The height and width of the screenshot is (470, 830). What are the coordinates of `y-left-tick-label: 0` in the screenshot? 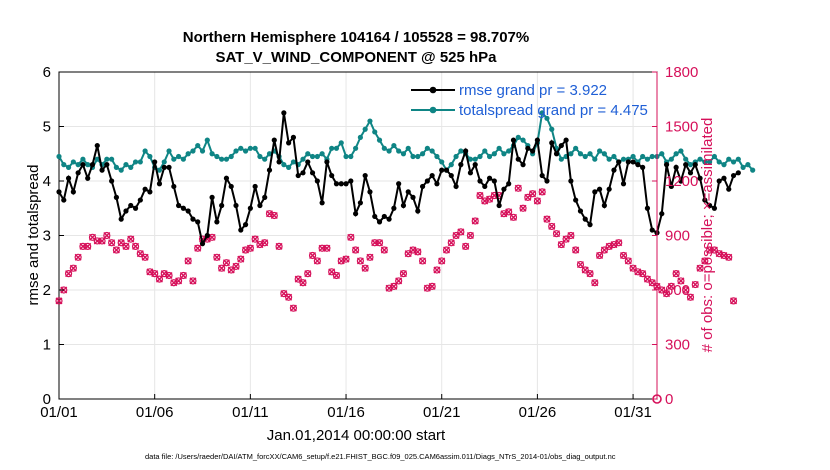 It's located at (47, 399).